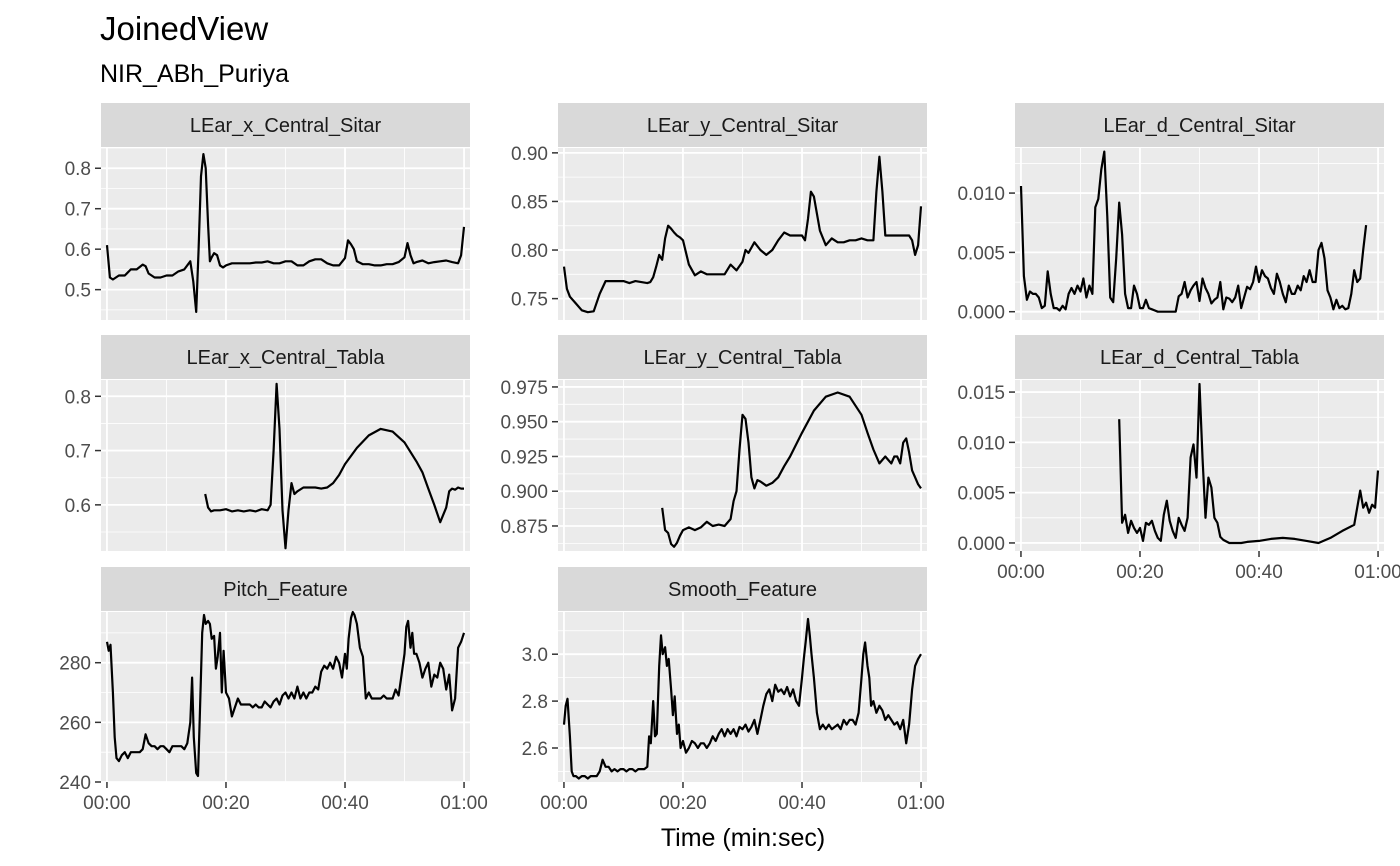  I want to click on strip-label: Smooth_Feature, so click(742, 590).